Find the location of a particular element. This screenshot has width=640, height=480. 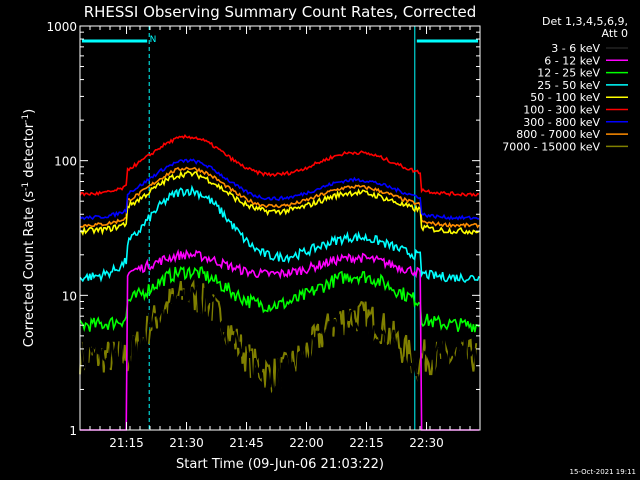

y-tick-label: 1 is located at coordinates (73, 431).